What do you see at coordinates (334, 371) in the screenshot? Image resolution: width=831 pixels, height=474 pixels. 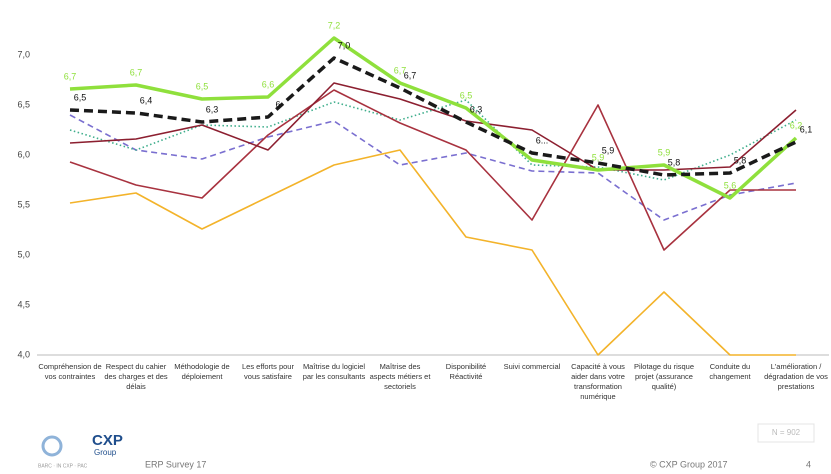 I see `x-tick-label: Maîtrise du logiciel par les consultants` at bounding box center [334, 371].